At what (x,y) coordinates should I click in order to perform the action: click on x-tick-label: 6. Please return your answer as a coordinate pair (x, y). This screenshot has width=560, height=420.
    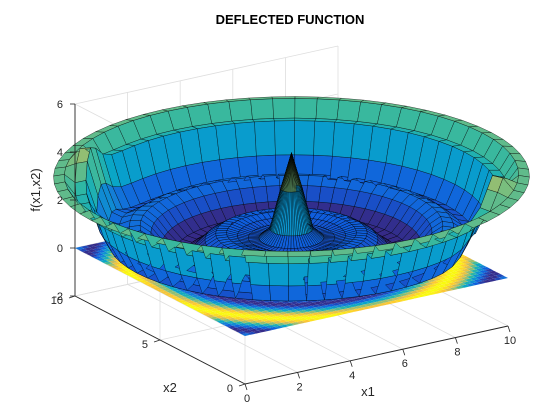
    Looking at the image, I should click on (405, 364).